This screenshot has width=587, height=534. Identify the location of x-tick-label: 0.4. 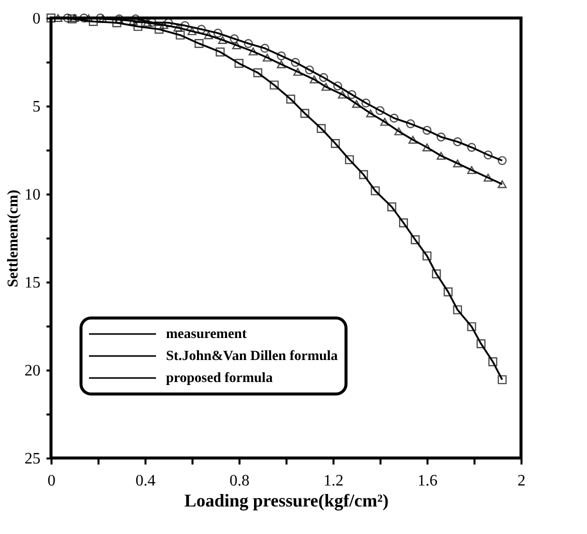
(146, 481).